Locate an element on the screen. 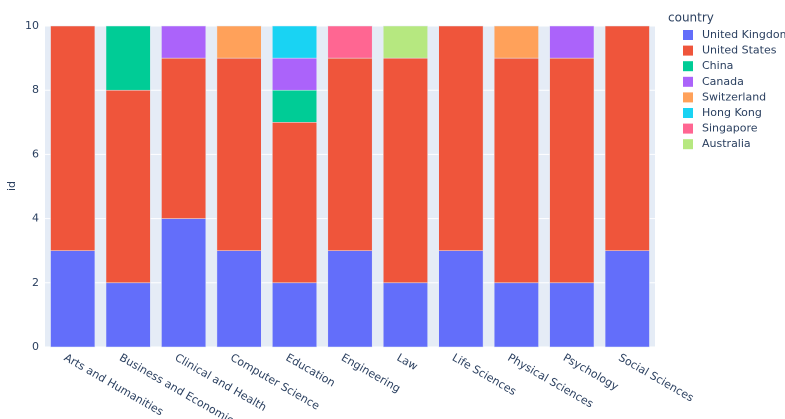  x-tick-label: Law is located at coordinates (406, 362).